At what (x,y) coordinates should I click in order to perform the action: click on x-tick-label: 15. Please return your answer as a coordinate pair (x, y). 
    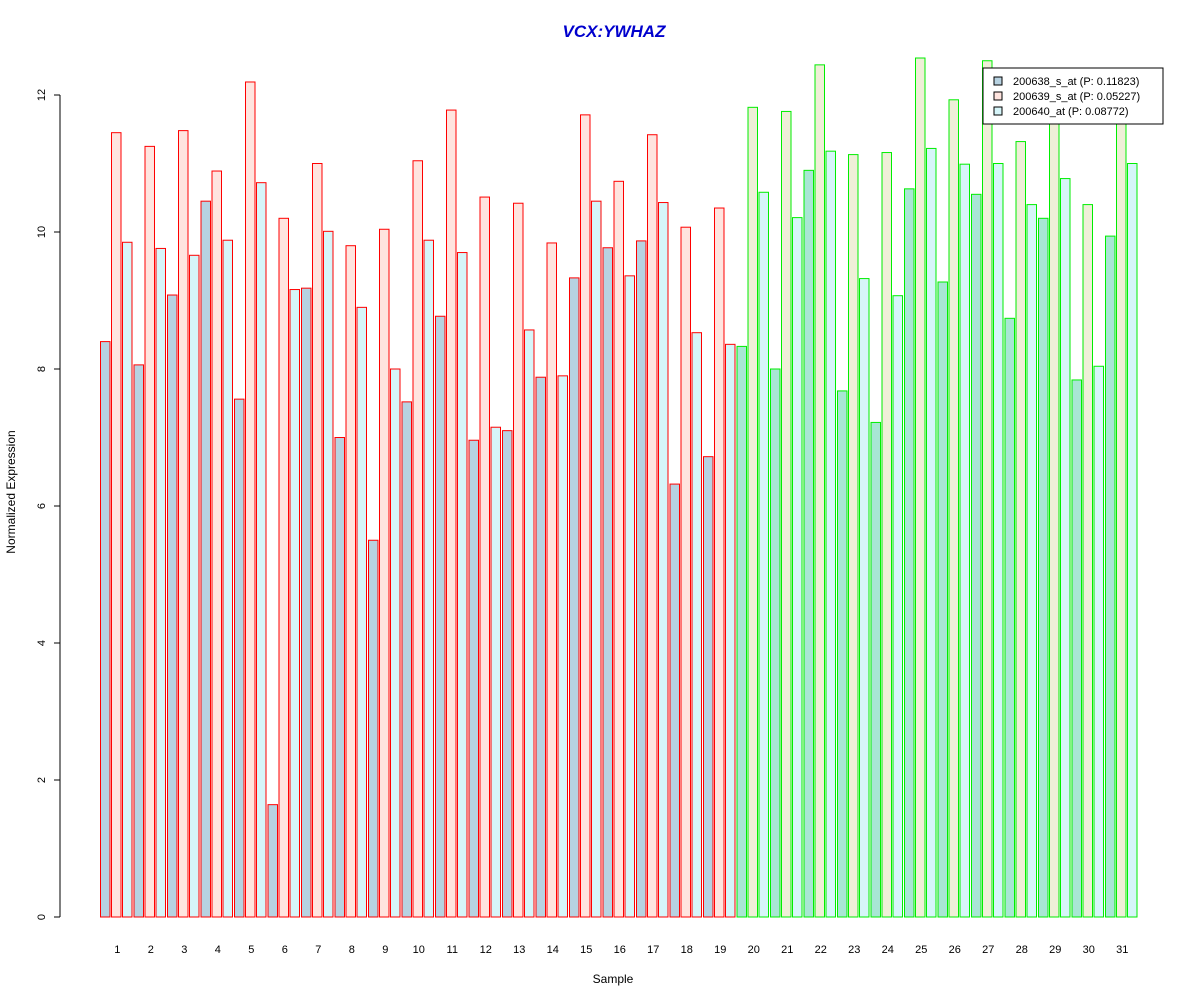
    Looking at the image, I should click on (586, 950).